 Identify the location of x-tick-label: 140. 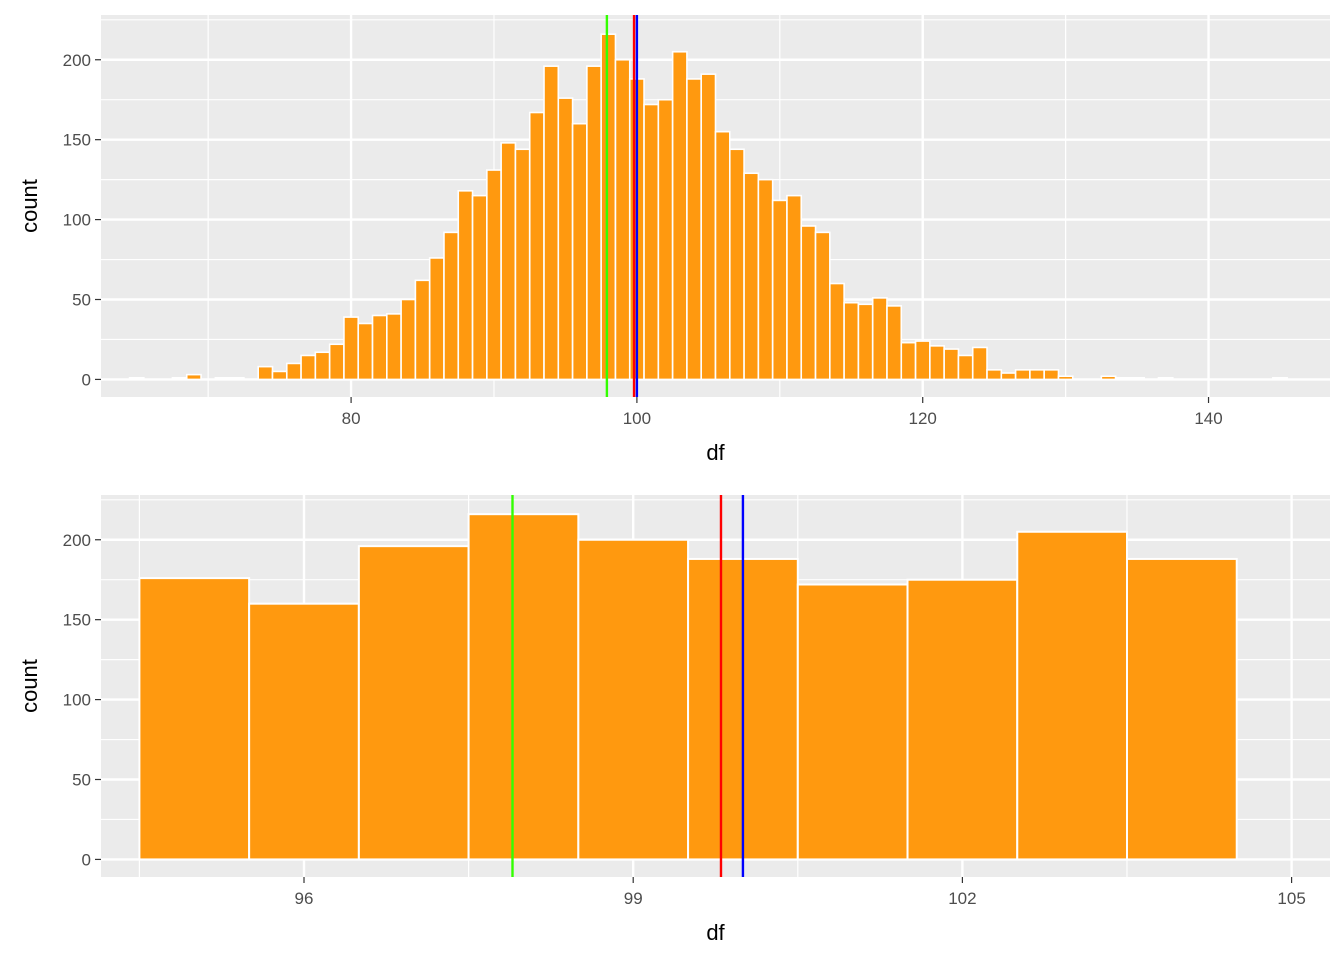
(1208, 418).